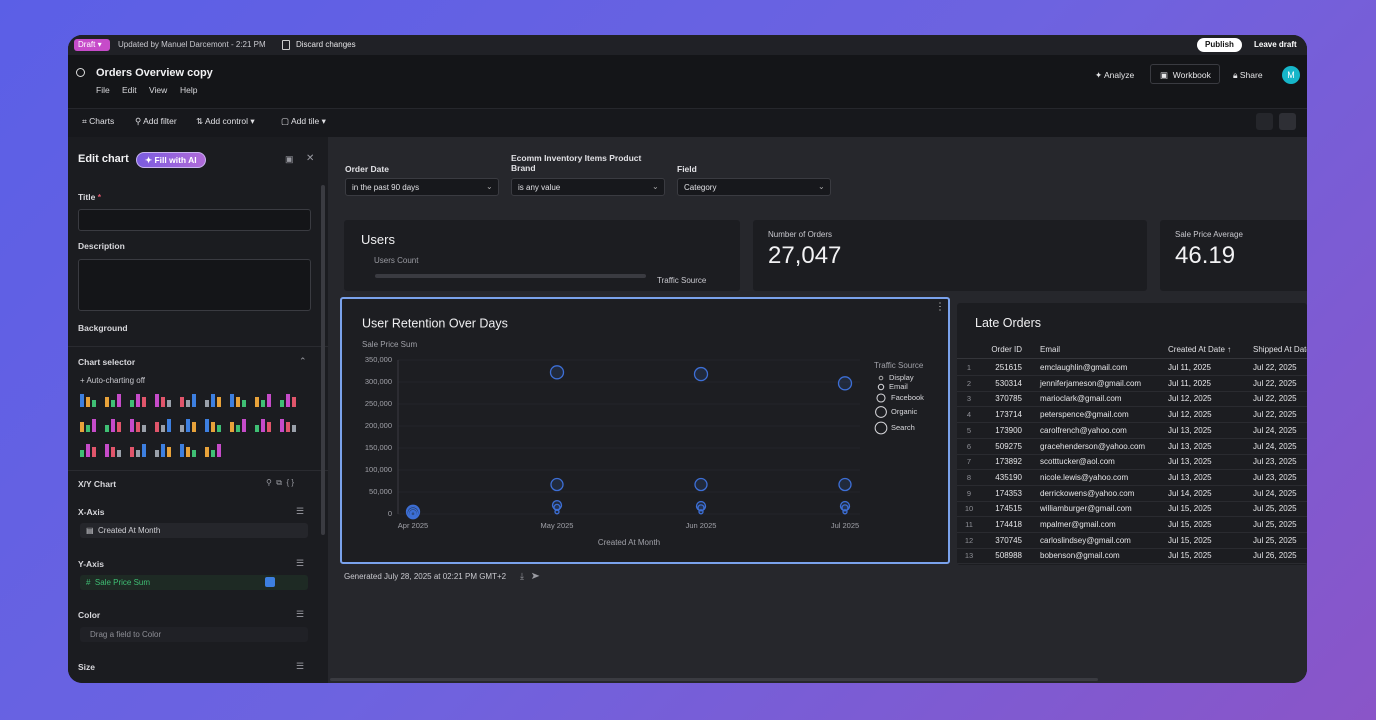 This screenshot has height=720, width=1376. Describe the element at coordinates (530, 576) in the screenshot. I see `download-icon: ⤓ ➤` at that location.